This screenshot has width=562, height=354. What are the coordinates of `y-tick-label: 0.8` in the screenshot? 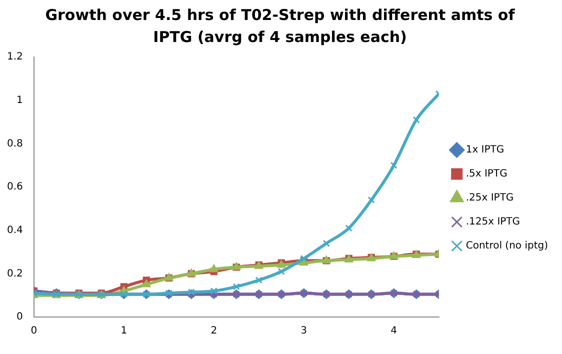 It's located at (14, 144).